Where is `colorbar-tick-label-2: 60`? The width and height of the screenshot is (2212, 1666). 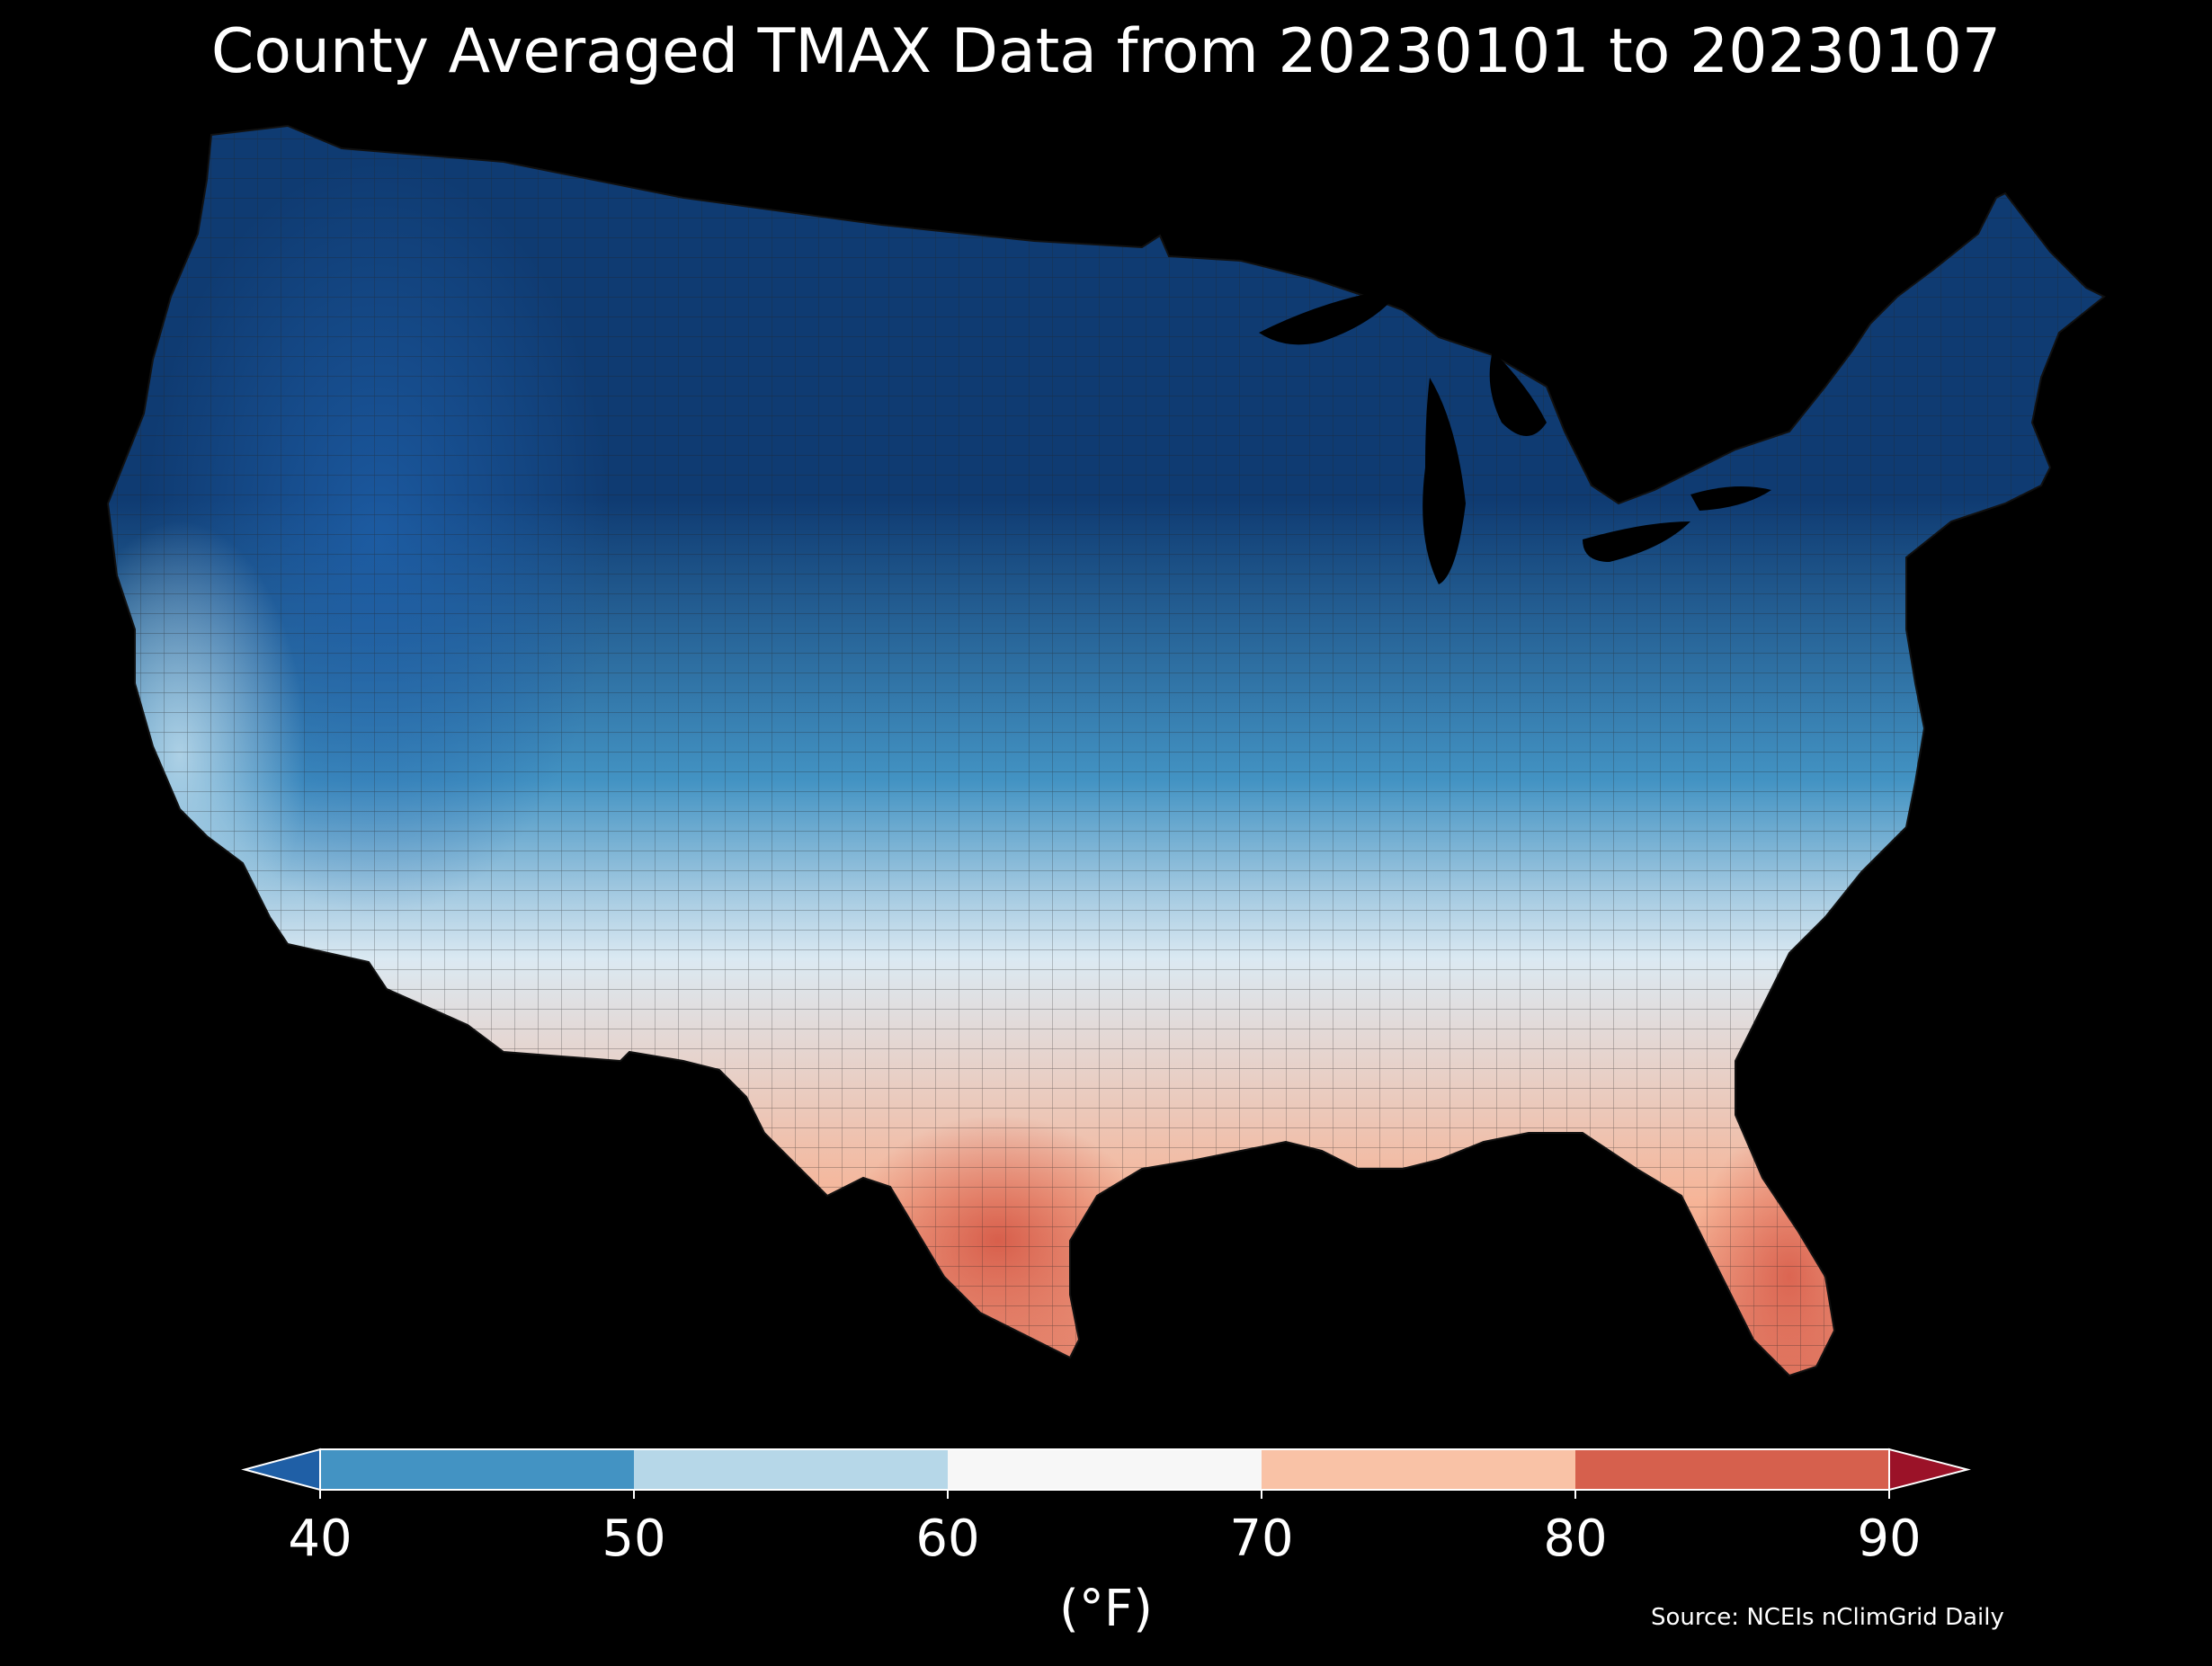
colorbar-tick-label-2: 60 is located at coordinates (947, 1539).